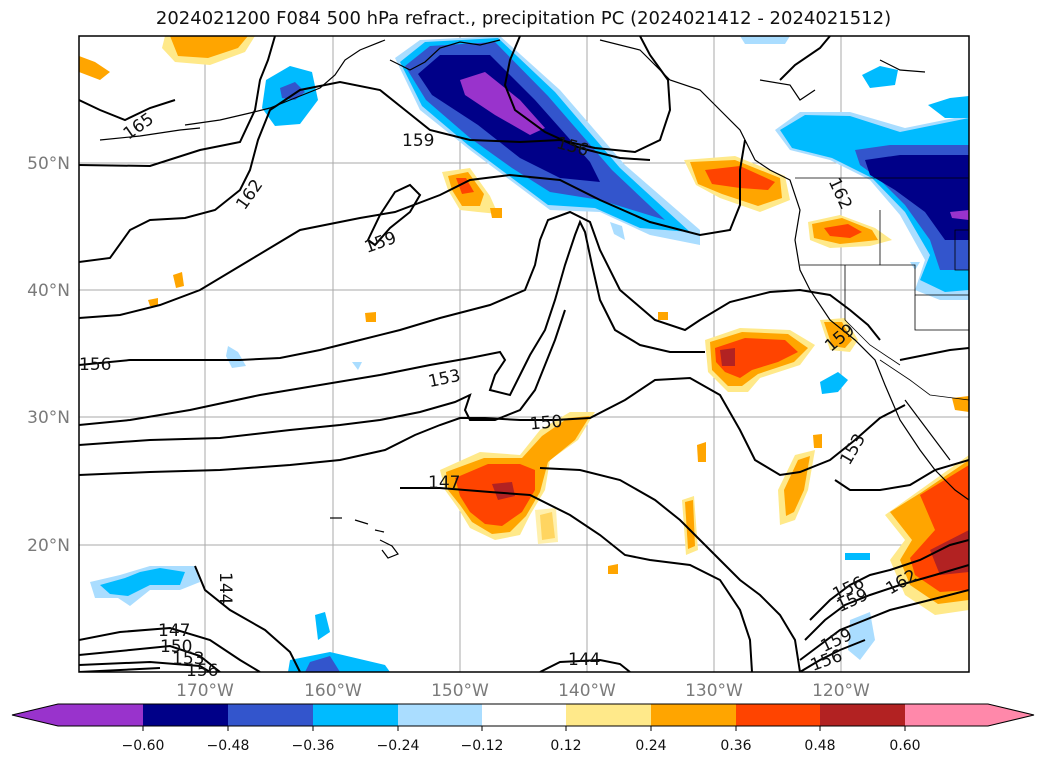  What do you see at coordinates (150, 658) in the screenshot?
I see `contour-150-sw` at bounding box center [150, 658].